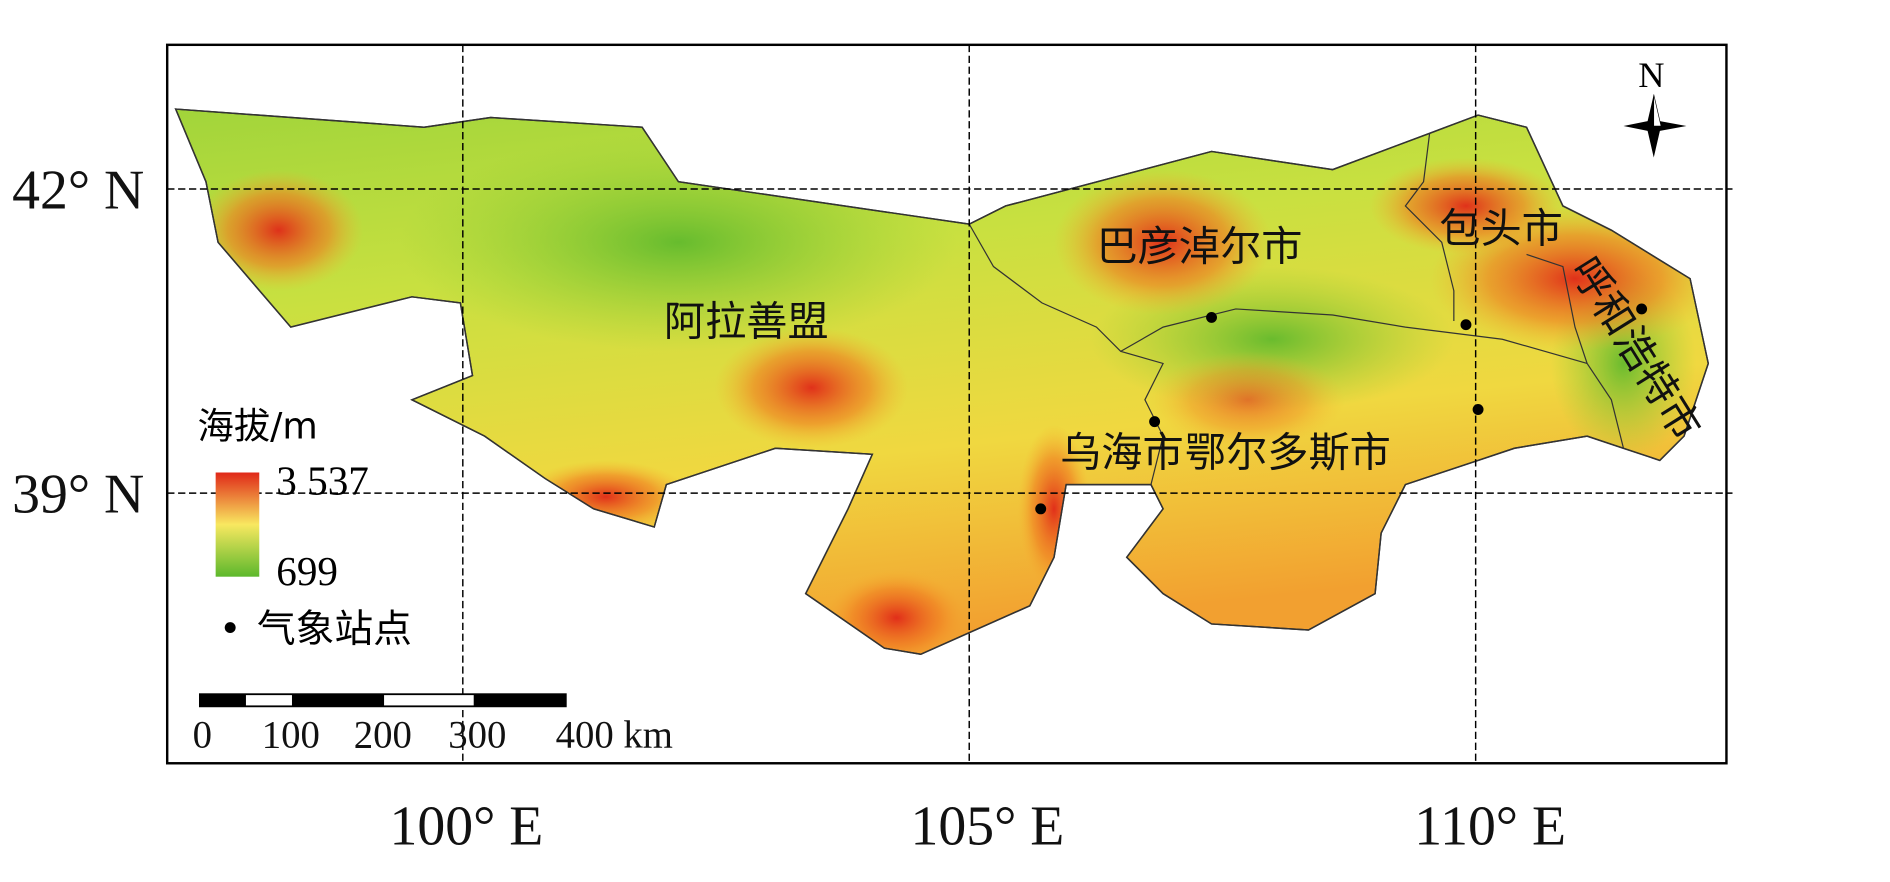 This screenshot has width=1890, height=882. I want to click on scale-label: 200, so click(383, 735).